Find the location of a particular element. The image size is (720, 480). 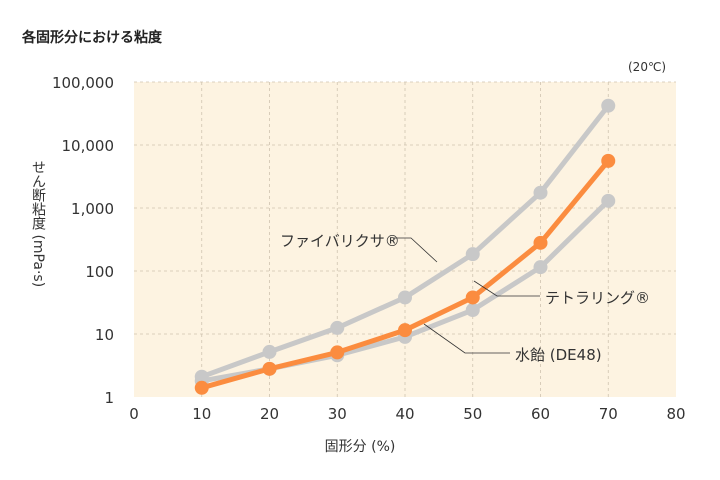

y-axis-label-main: せん断粘度 is located at coordinates (38, 195).